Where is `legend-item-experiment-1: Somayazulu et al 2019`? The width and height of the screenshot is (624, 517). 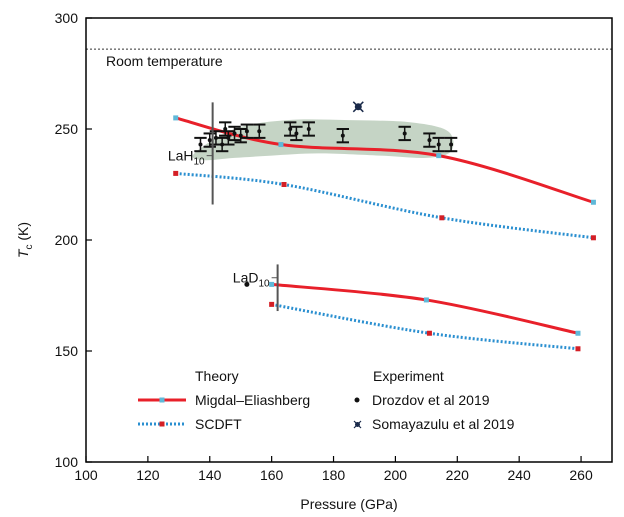 legend-item-experiment-1: Somayazulu et al 2019 is located at coordinates (434, 424).